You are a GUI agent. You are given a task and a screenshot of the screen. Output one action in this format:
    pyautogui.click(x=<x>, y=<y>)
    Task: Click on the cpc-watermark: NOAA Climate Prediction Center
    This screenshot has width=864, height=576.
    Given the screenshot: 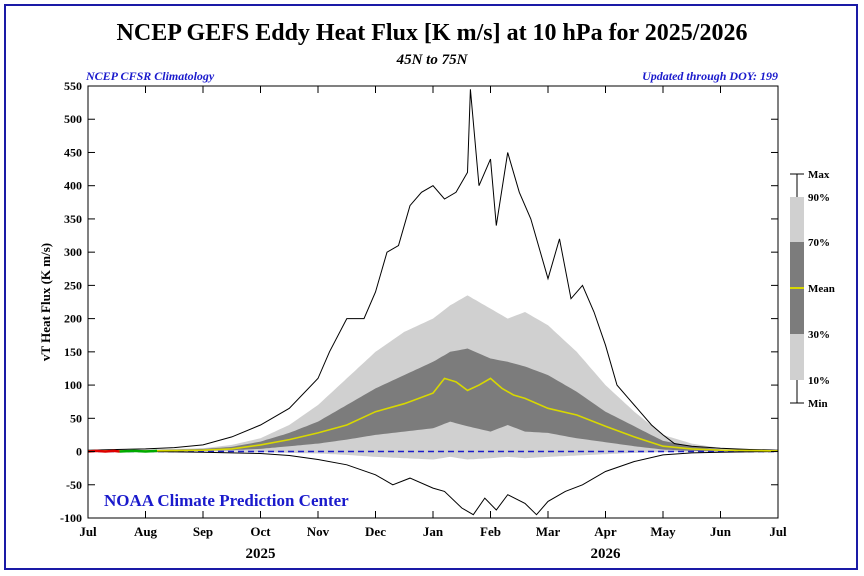 What is the action you would take?
    pyautogui.click(x=226, y=500)
    